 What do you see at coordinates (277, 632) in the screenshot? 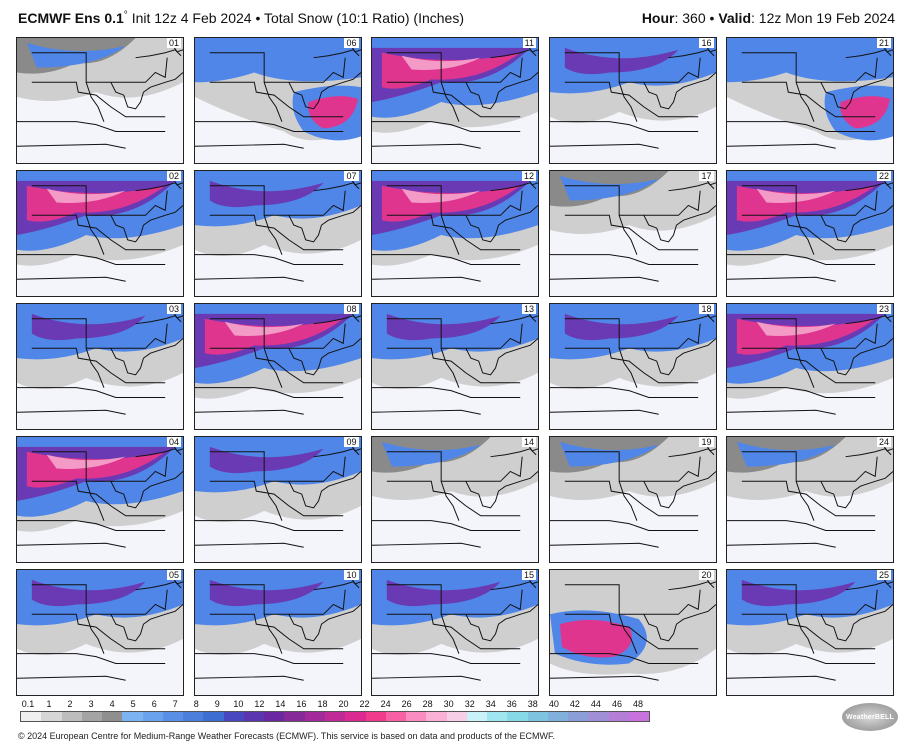
I see `ensemble-member-panel: 10` at bounding box center [277, 632].